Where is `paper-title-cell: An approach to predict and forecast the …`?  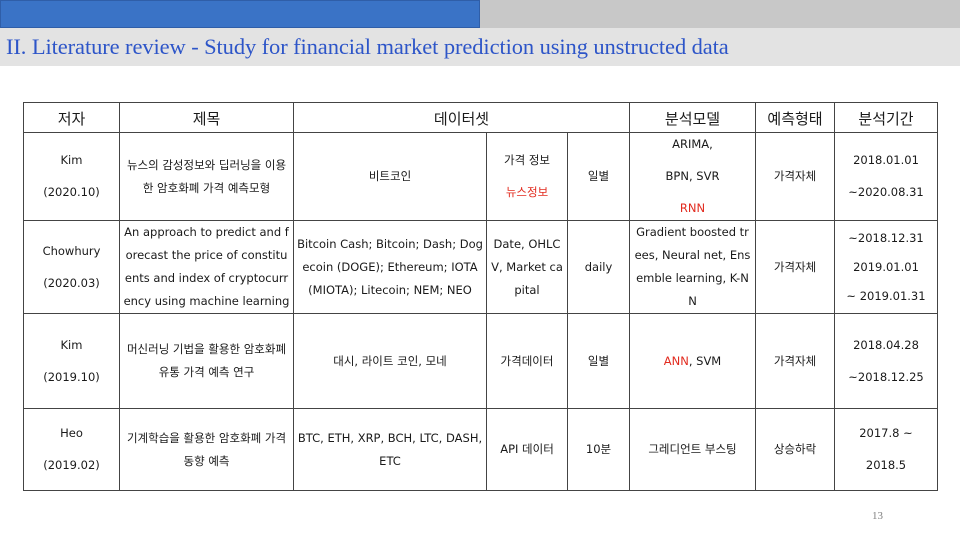 paper-title-cell: An approach to predict and forecast the … is located at coordinates (206, 267).